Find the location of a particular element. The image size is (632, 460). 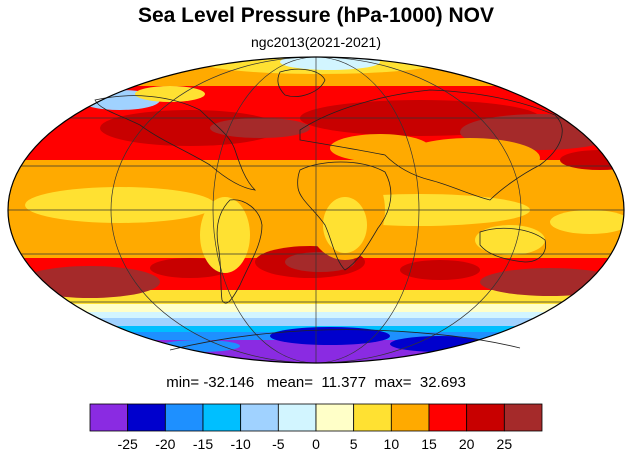

plot-title: Sea Level Pressure (hPa-1000) NOV is located at coordinates (315, 15).